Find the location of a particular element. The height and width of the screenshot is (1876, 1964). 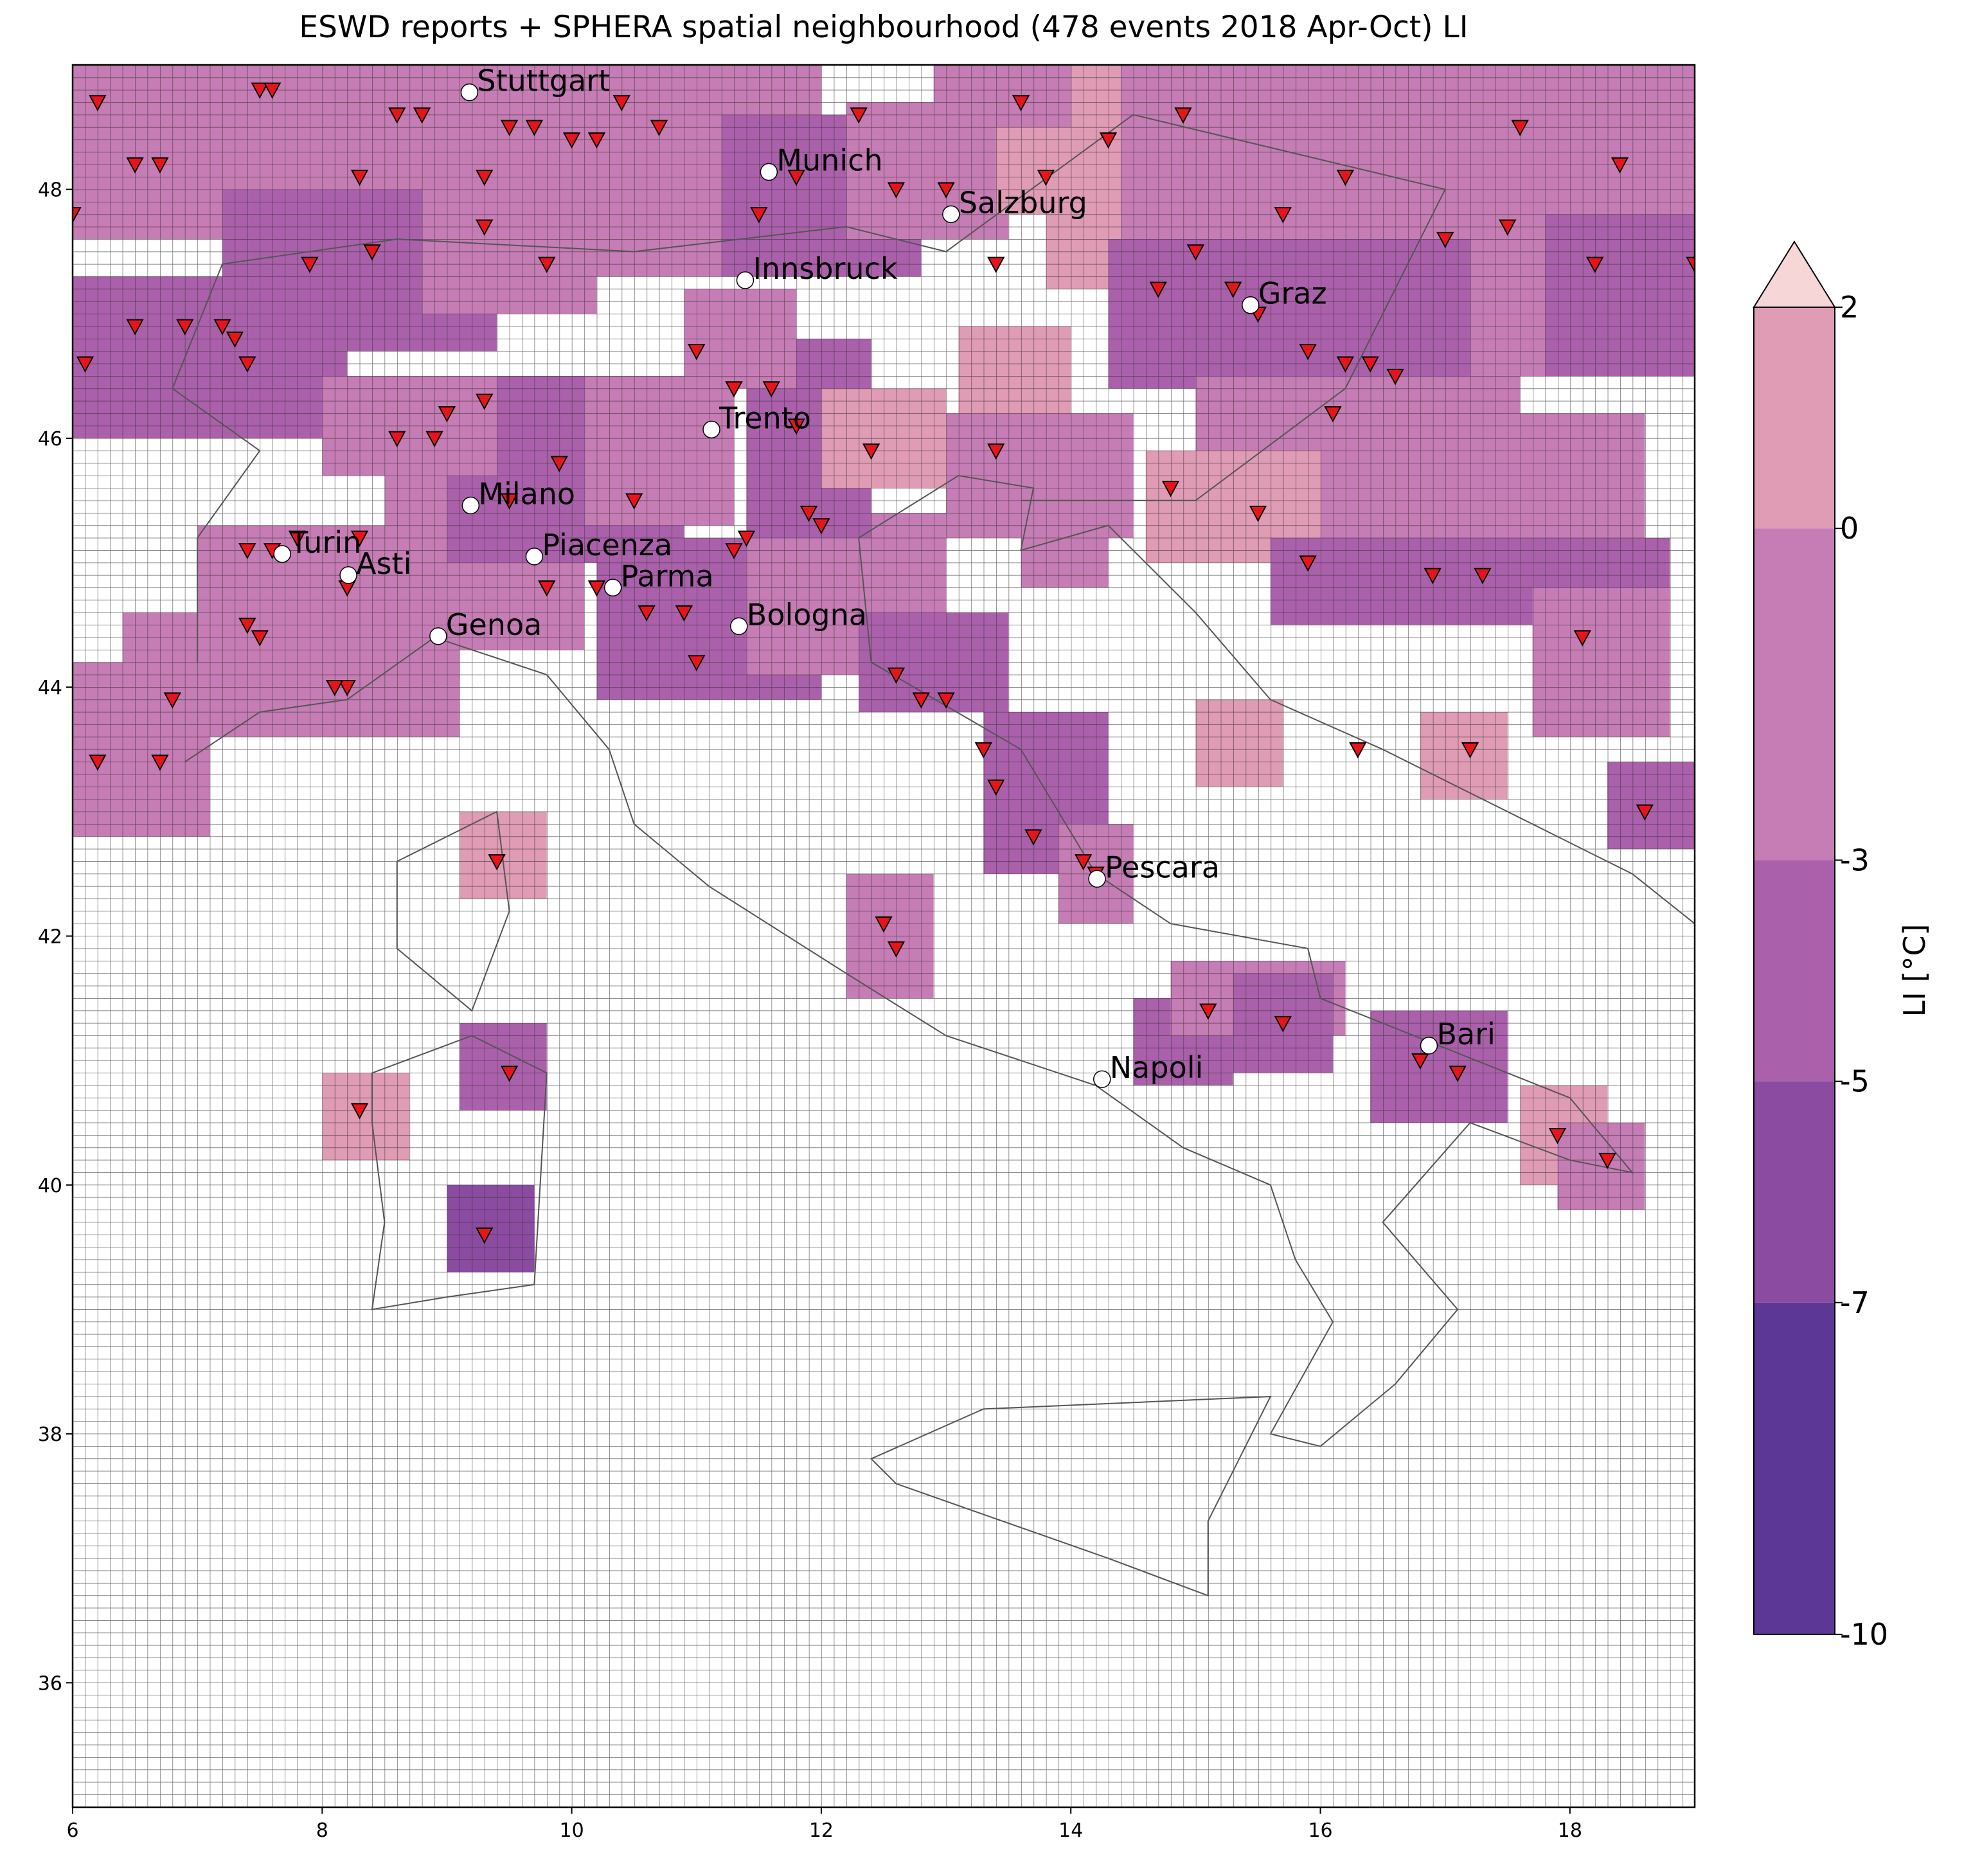

city-label: Genoa is located at coordinates (494, 624).